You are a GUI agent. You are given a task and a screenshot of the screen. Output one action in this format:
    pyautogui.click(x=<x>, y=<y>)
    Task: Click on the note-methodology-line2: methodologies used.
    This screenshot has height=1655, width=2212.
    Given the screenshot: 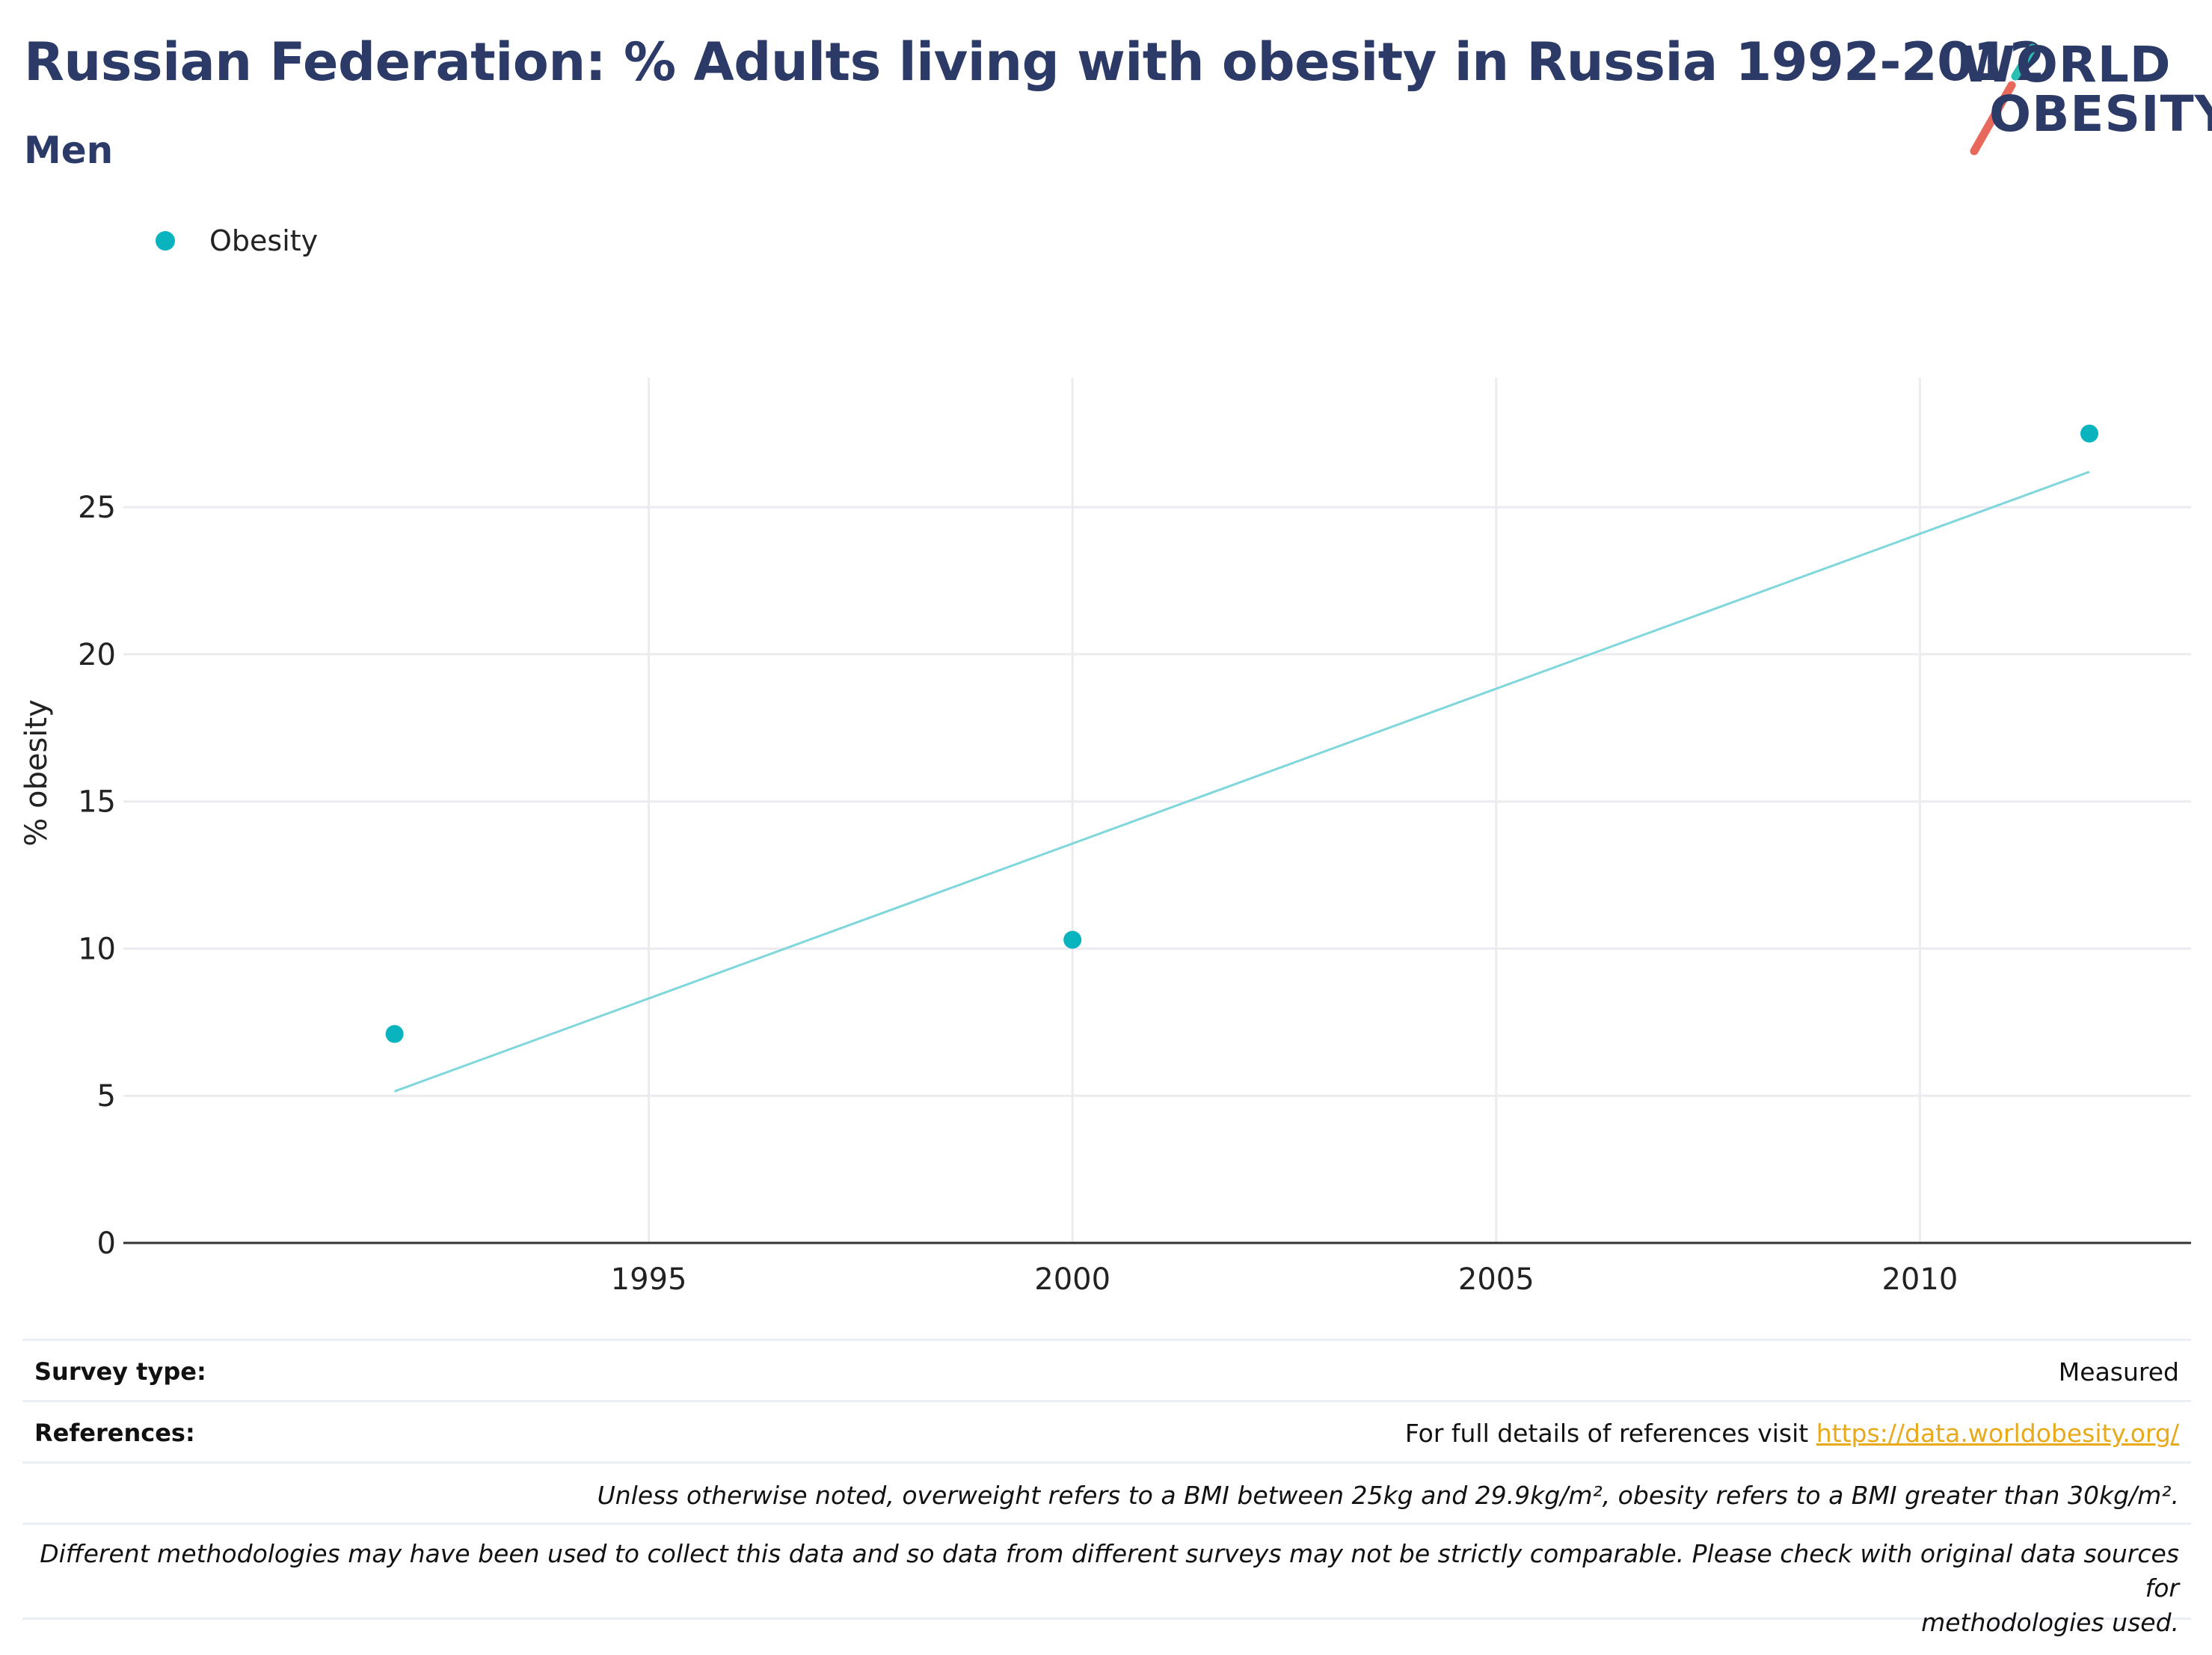 What is the action you would take?
    pyautogui.click(x=2050, y=1622)
    